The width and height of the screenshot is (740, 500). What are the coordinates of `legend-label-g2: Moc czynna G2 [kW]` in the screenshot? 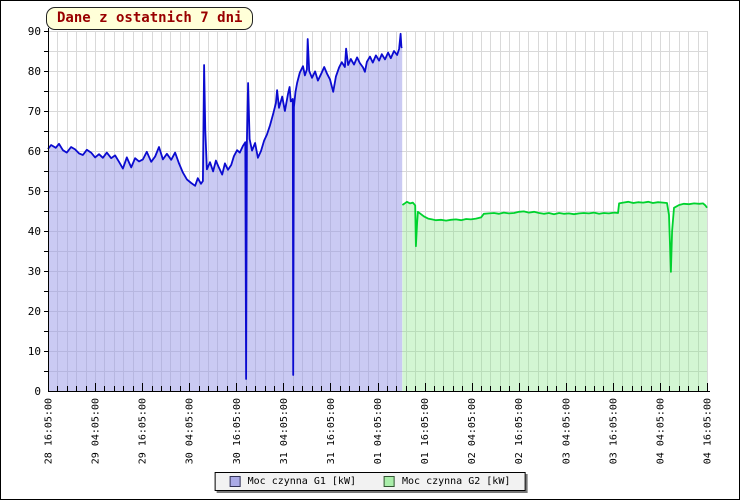 It's located at (456, 481).